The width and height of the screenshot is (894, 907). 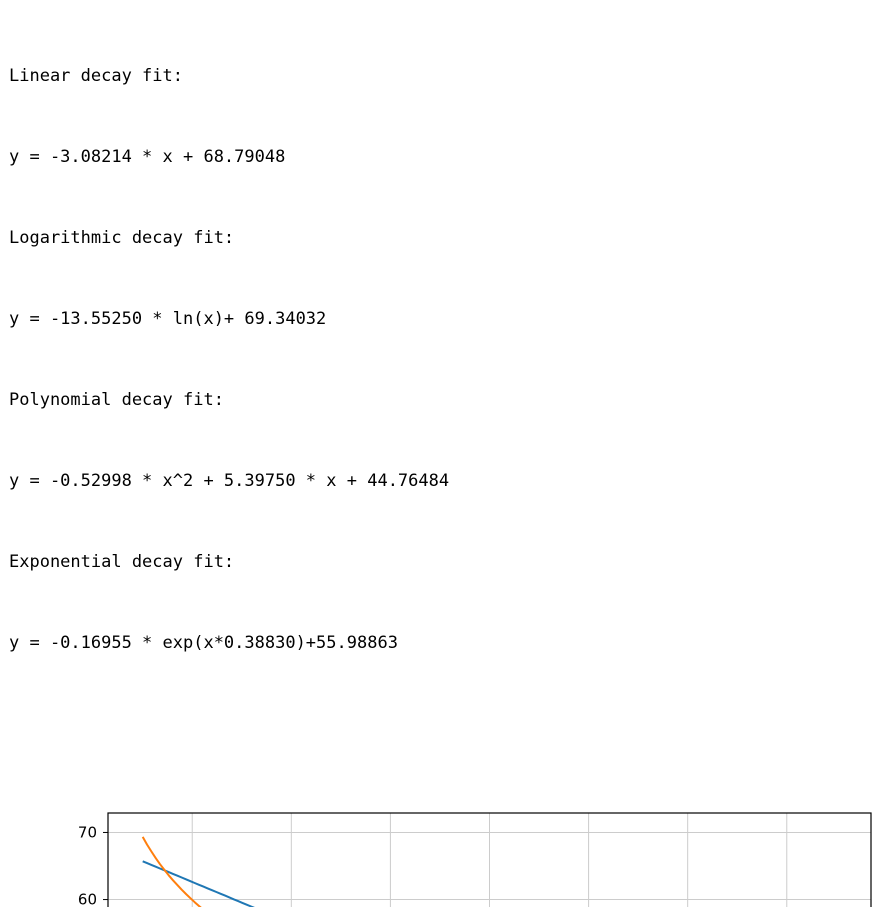 I want to click on plot-background, so click(x=456, y=851).